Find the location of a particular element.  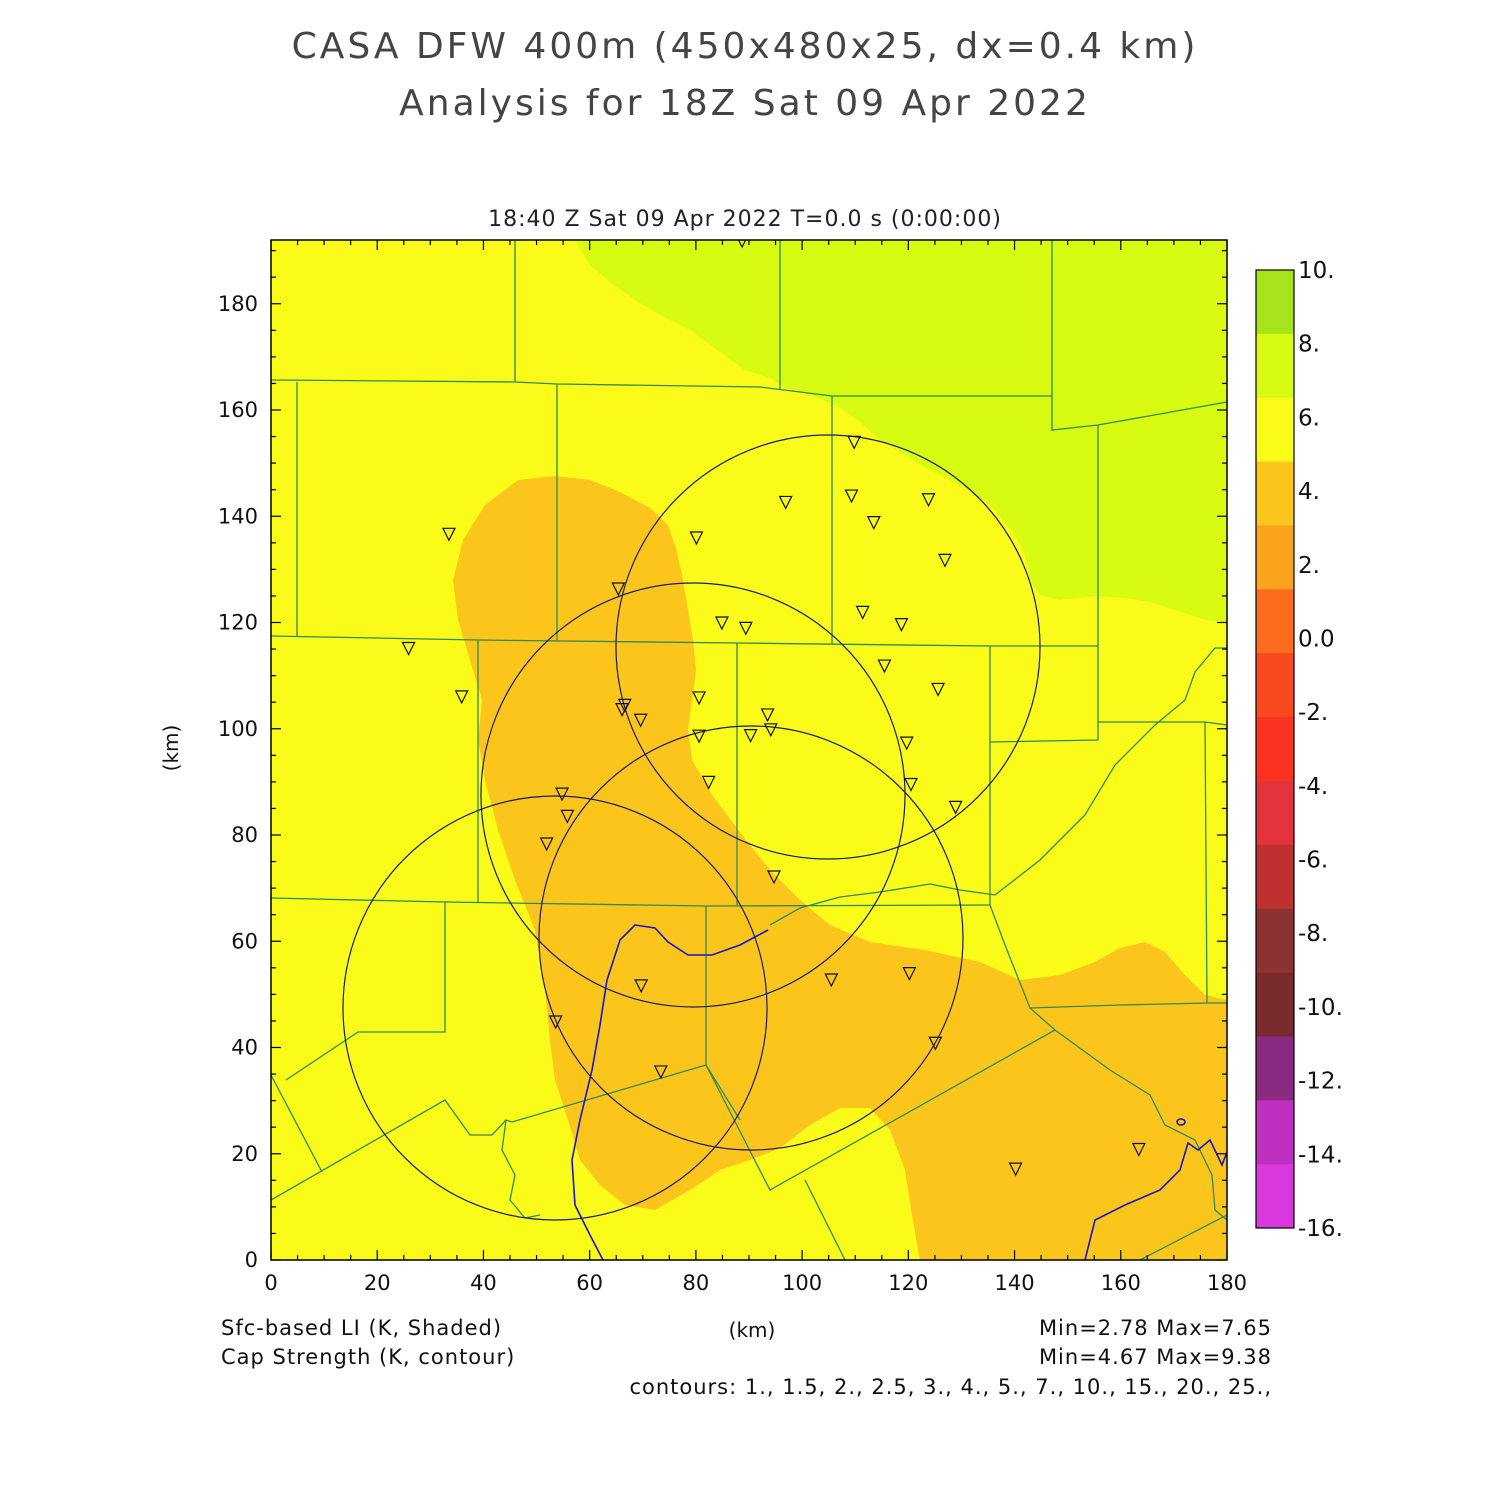

y-tick-label: 20 is located at coordinates (244, 1154).